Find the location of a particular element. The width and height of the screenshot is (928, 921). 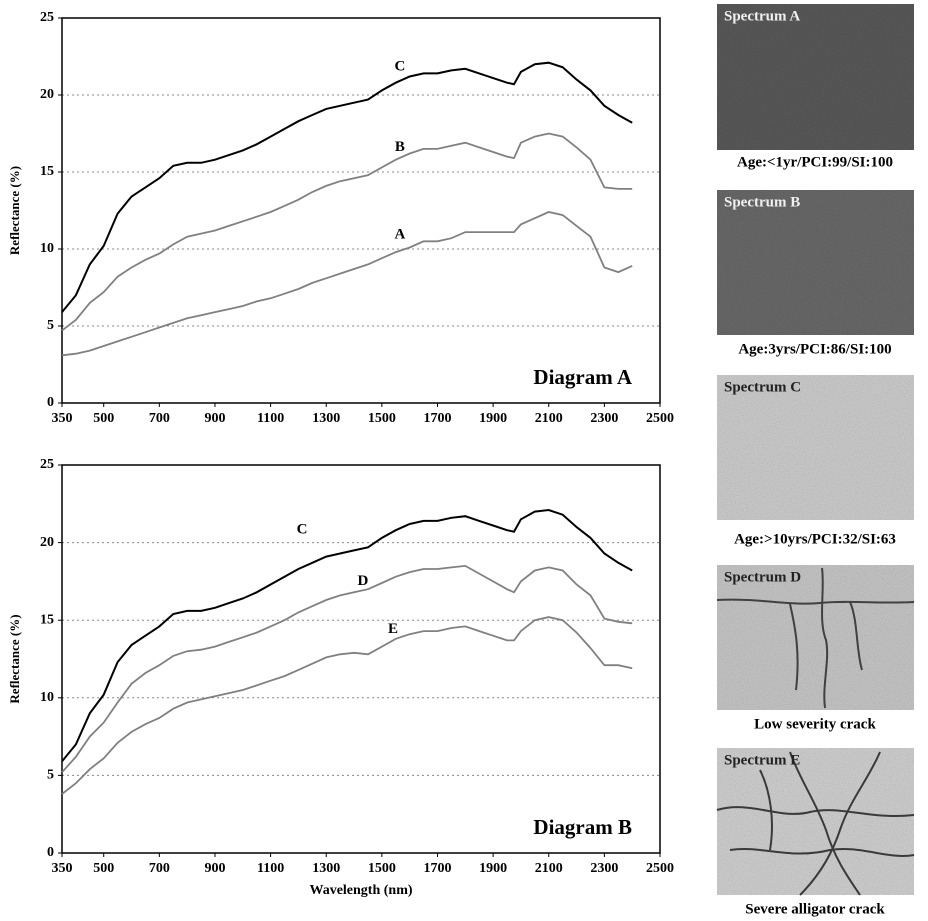

image-caption: Age:>10yrs/PCI:32/SI:63 is located at coordinates (815, 539).